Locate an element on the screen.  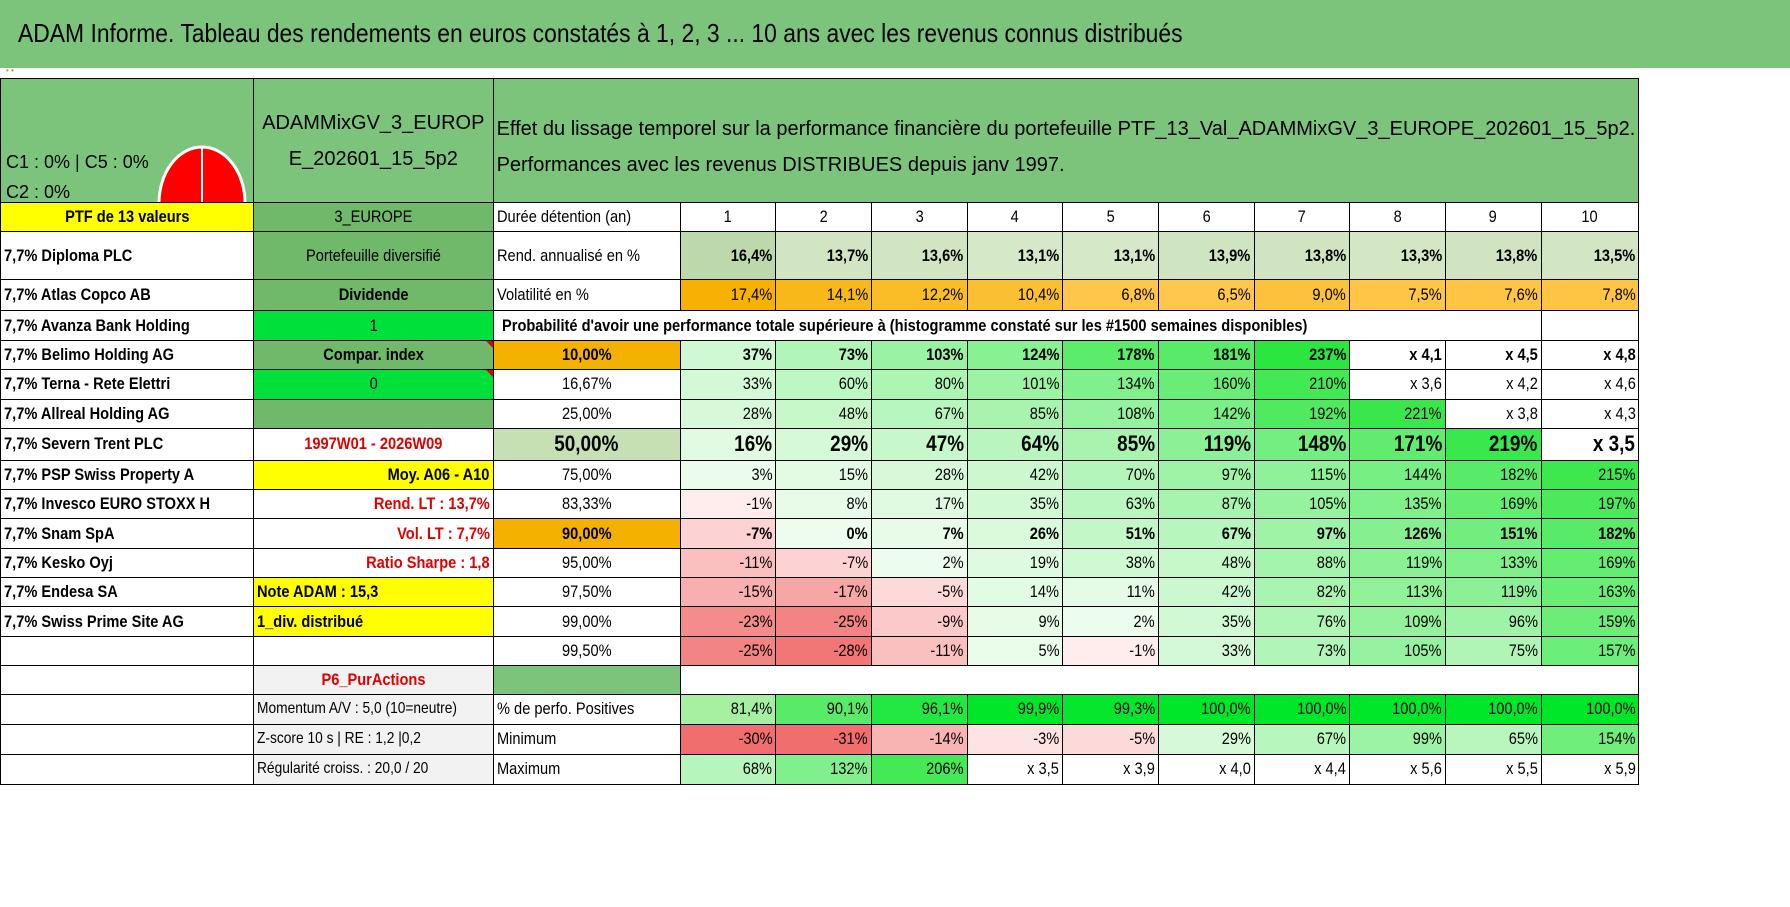
proba-value-text: x 3,5 is located at coordinates (1614, 444).